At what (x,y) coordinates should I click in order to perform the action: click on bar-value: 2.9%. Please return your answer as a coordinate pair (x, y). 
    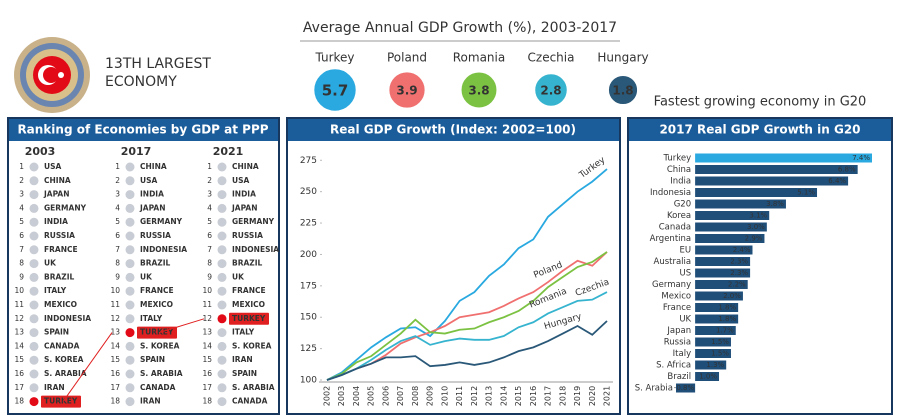
    Looking at the image, I should click on (754, 239).